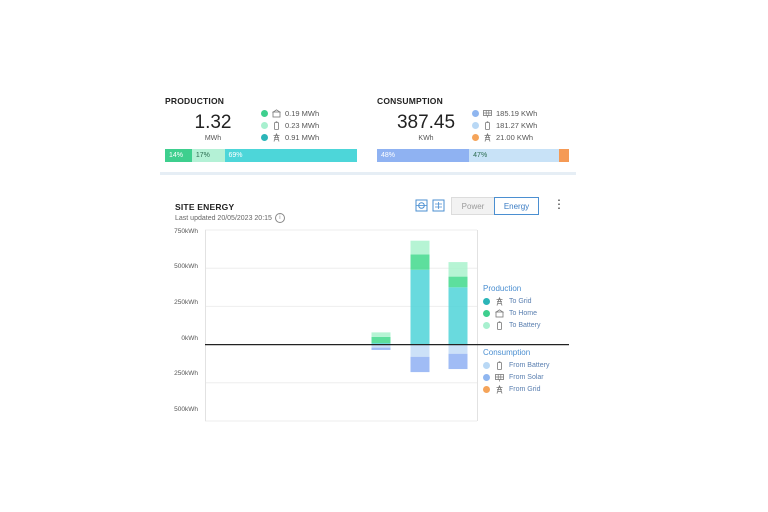  What do you see at coordinates (559, 204) in the screenshot?
I see `more-options-icon: ⋮` at bounding box center [559, 204].